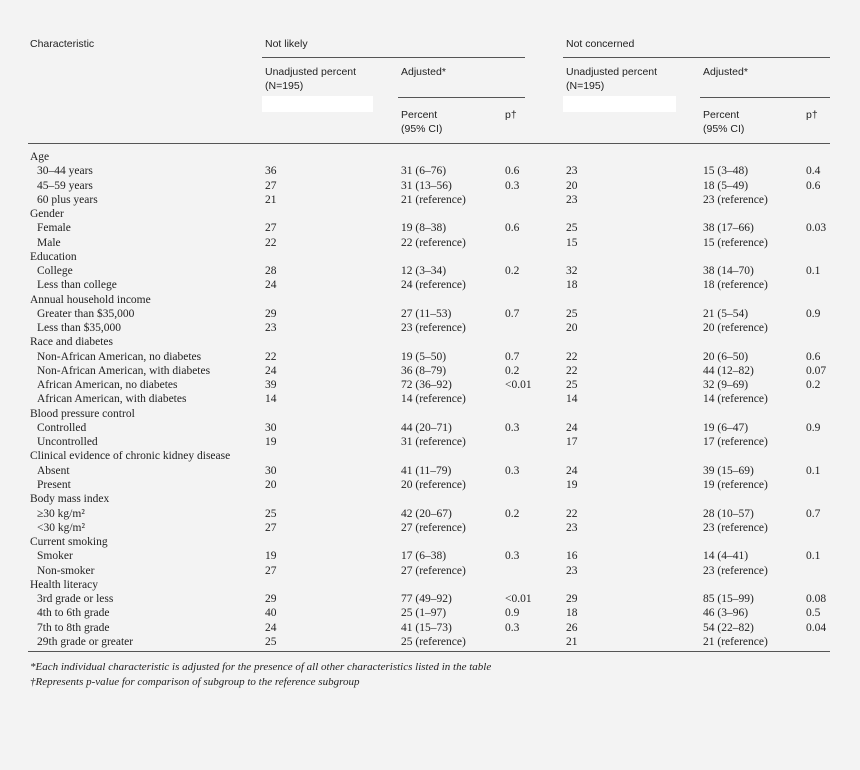 This screenshot has height=770, width=860. Describe the element at coordinates (124, 370) in the screenshot. I see `row-label: Non-African American, with diabetes` at that location.